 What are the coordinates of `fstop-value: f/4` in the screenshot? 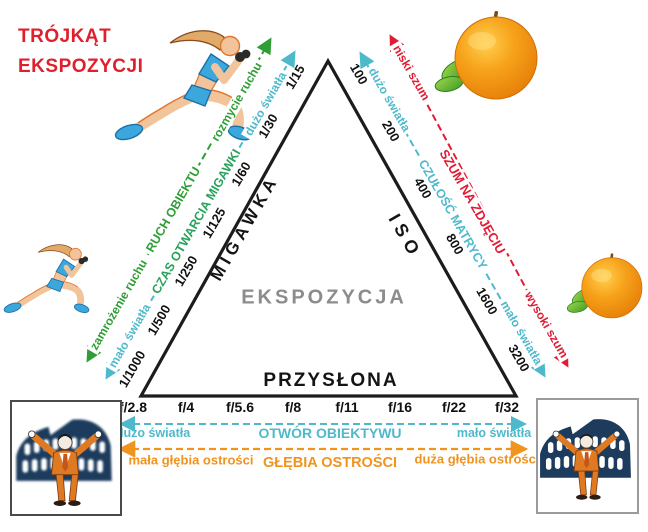 It's located at (186, 407).